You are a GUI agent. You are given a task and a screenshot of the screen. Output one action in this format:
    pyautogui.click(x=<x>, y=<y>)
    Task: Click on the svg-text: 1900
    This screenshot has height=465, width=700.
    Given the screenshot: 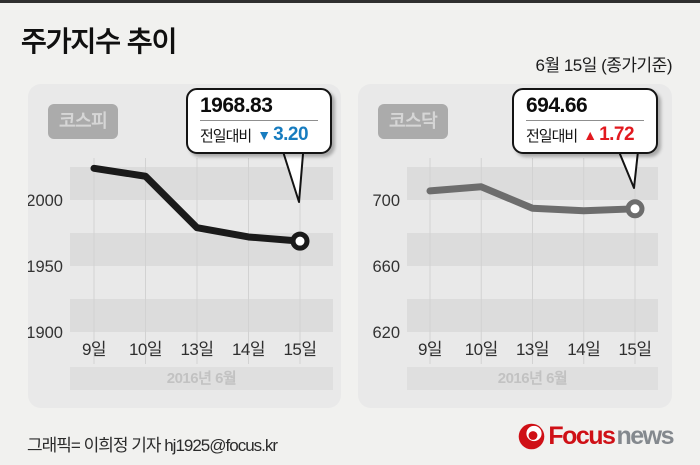 What is the action you would take?
    pyautogui.click(x=45, y=333)
    